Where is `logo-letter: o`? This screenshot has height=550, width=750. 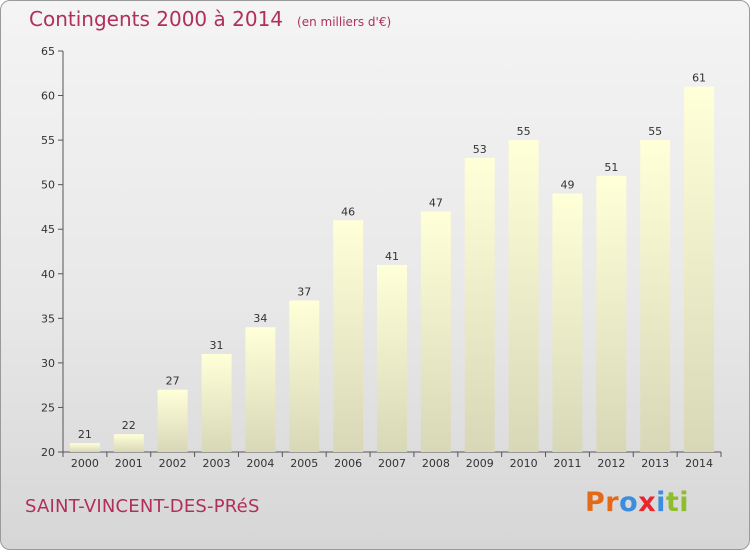
logo-letter: o is located at coordinates (629, 502).